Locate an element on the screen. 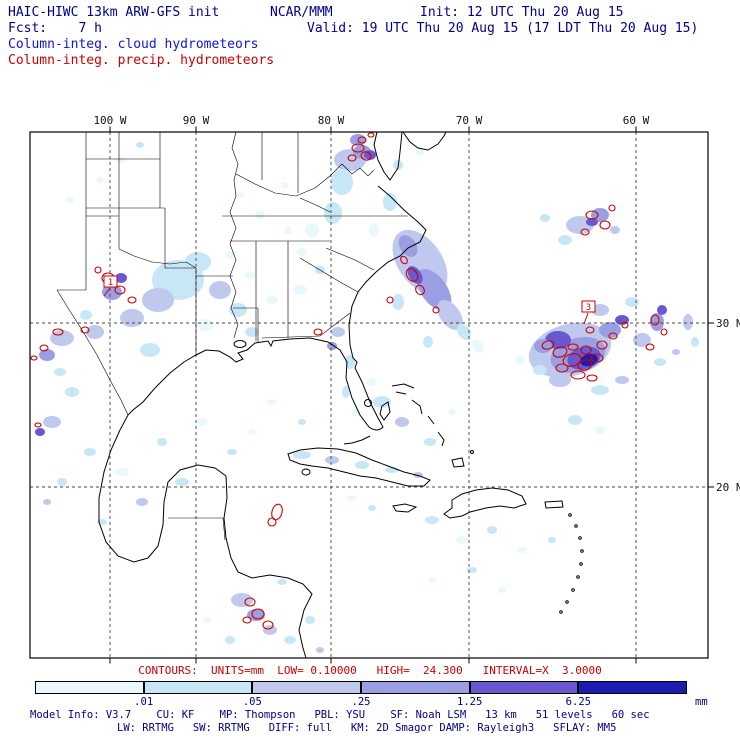  storm-marker-3: 3 is located at coordinates (588, 312).